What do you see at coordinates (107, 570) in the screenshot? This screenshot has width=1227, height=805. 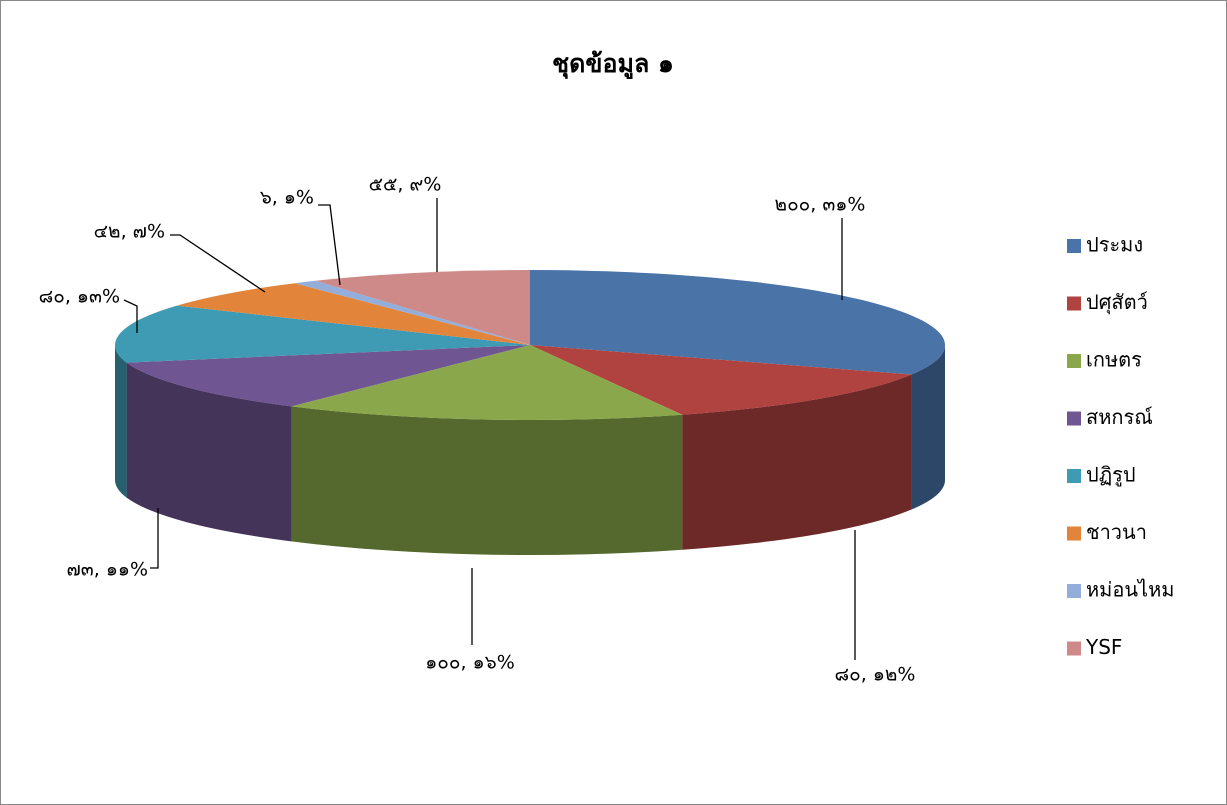 I see `data-label: ๗๓, ๑๑%` at bounding box center [107, 570].